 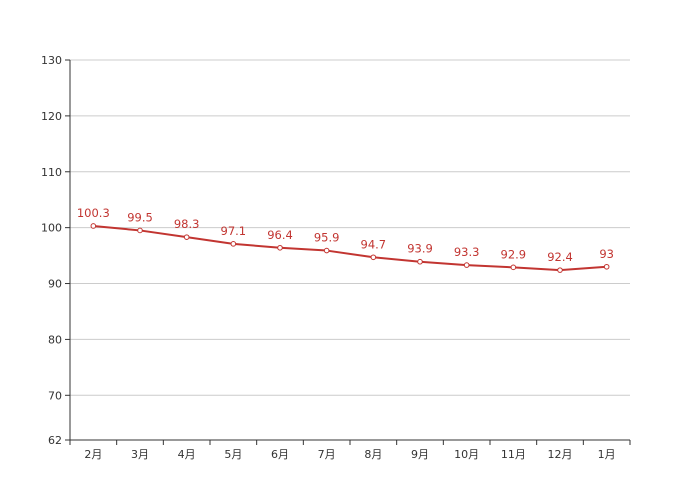 What do you see at coordinates (55, 339) in the screenshot?
I see `y-tick-label: 80` at bounding box center [55, 339].